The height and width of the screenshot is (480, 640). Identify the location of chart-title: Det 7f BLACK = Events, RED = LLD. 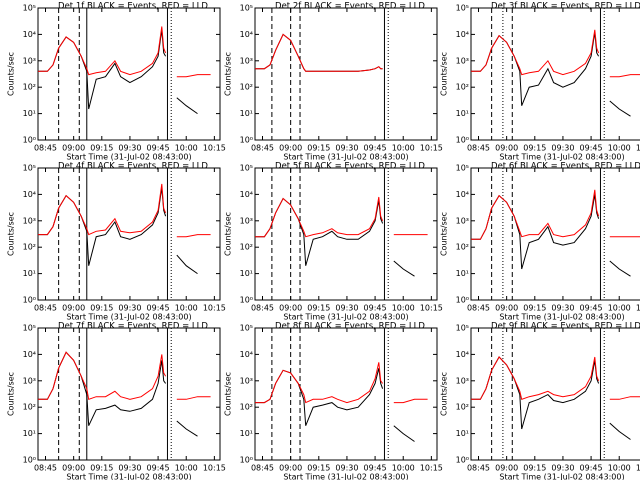
(133, 327).